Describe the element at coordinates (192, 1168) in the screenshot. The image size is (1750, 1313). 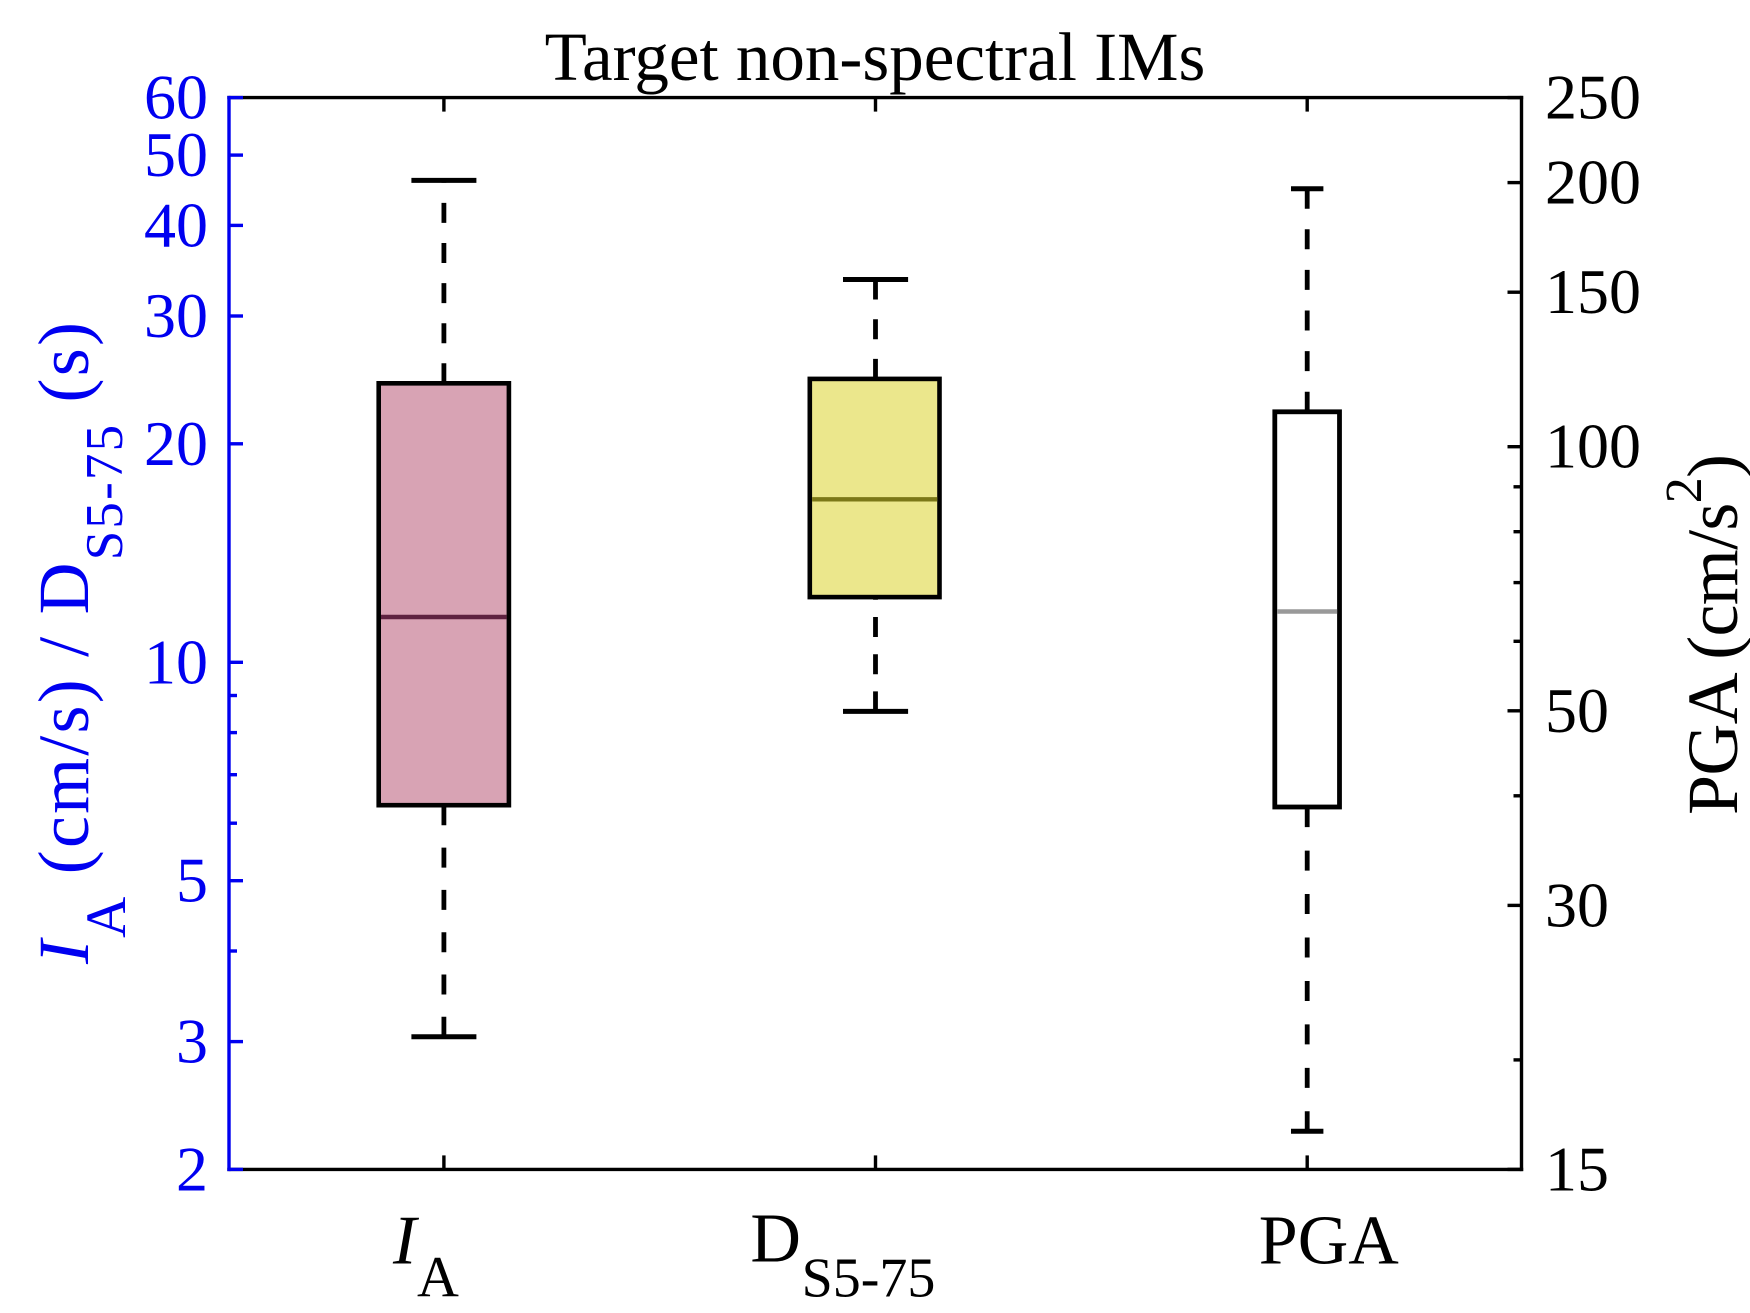
I see `svg-text: 2` at that location.